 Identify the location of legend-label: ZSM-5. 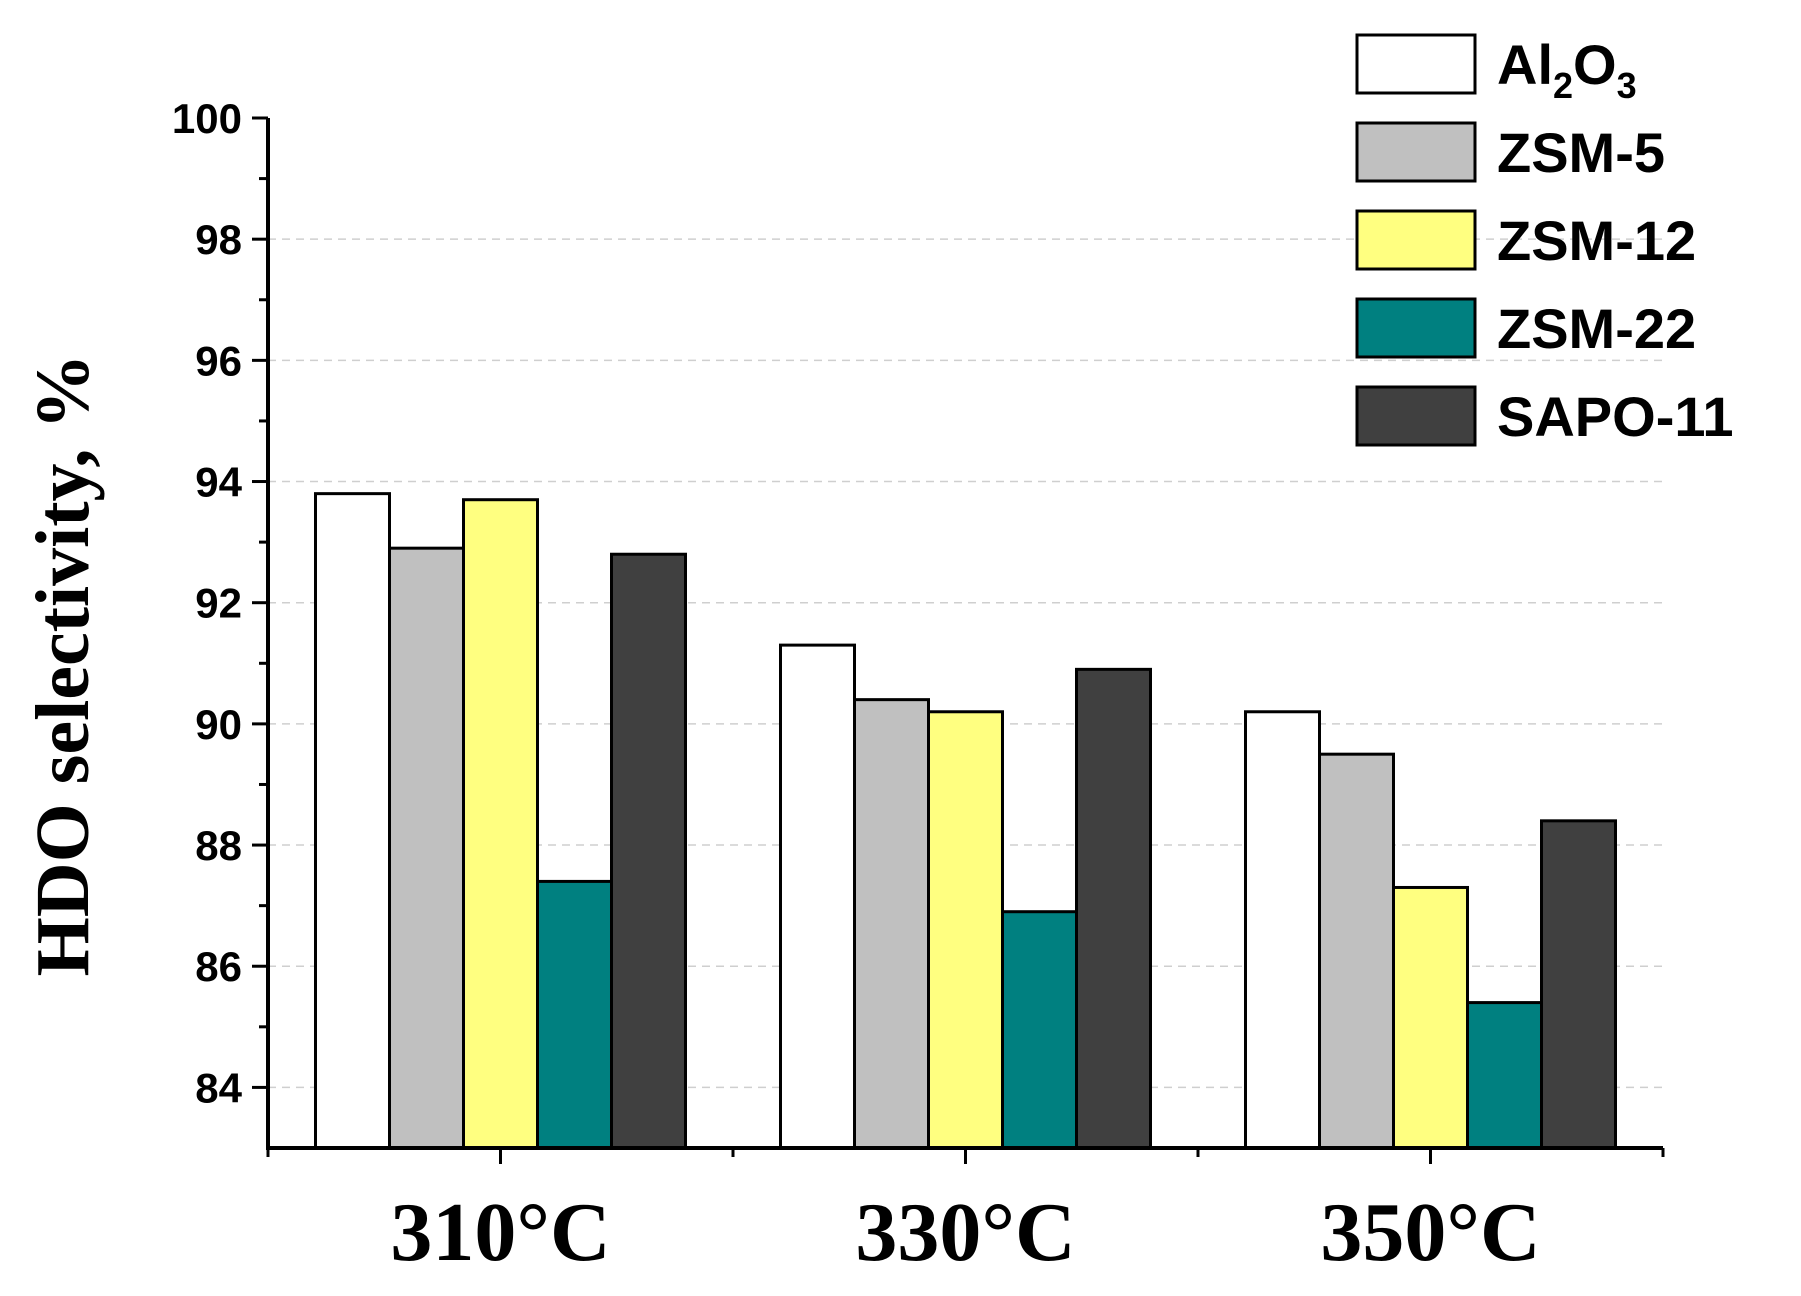
(1581, 152).